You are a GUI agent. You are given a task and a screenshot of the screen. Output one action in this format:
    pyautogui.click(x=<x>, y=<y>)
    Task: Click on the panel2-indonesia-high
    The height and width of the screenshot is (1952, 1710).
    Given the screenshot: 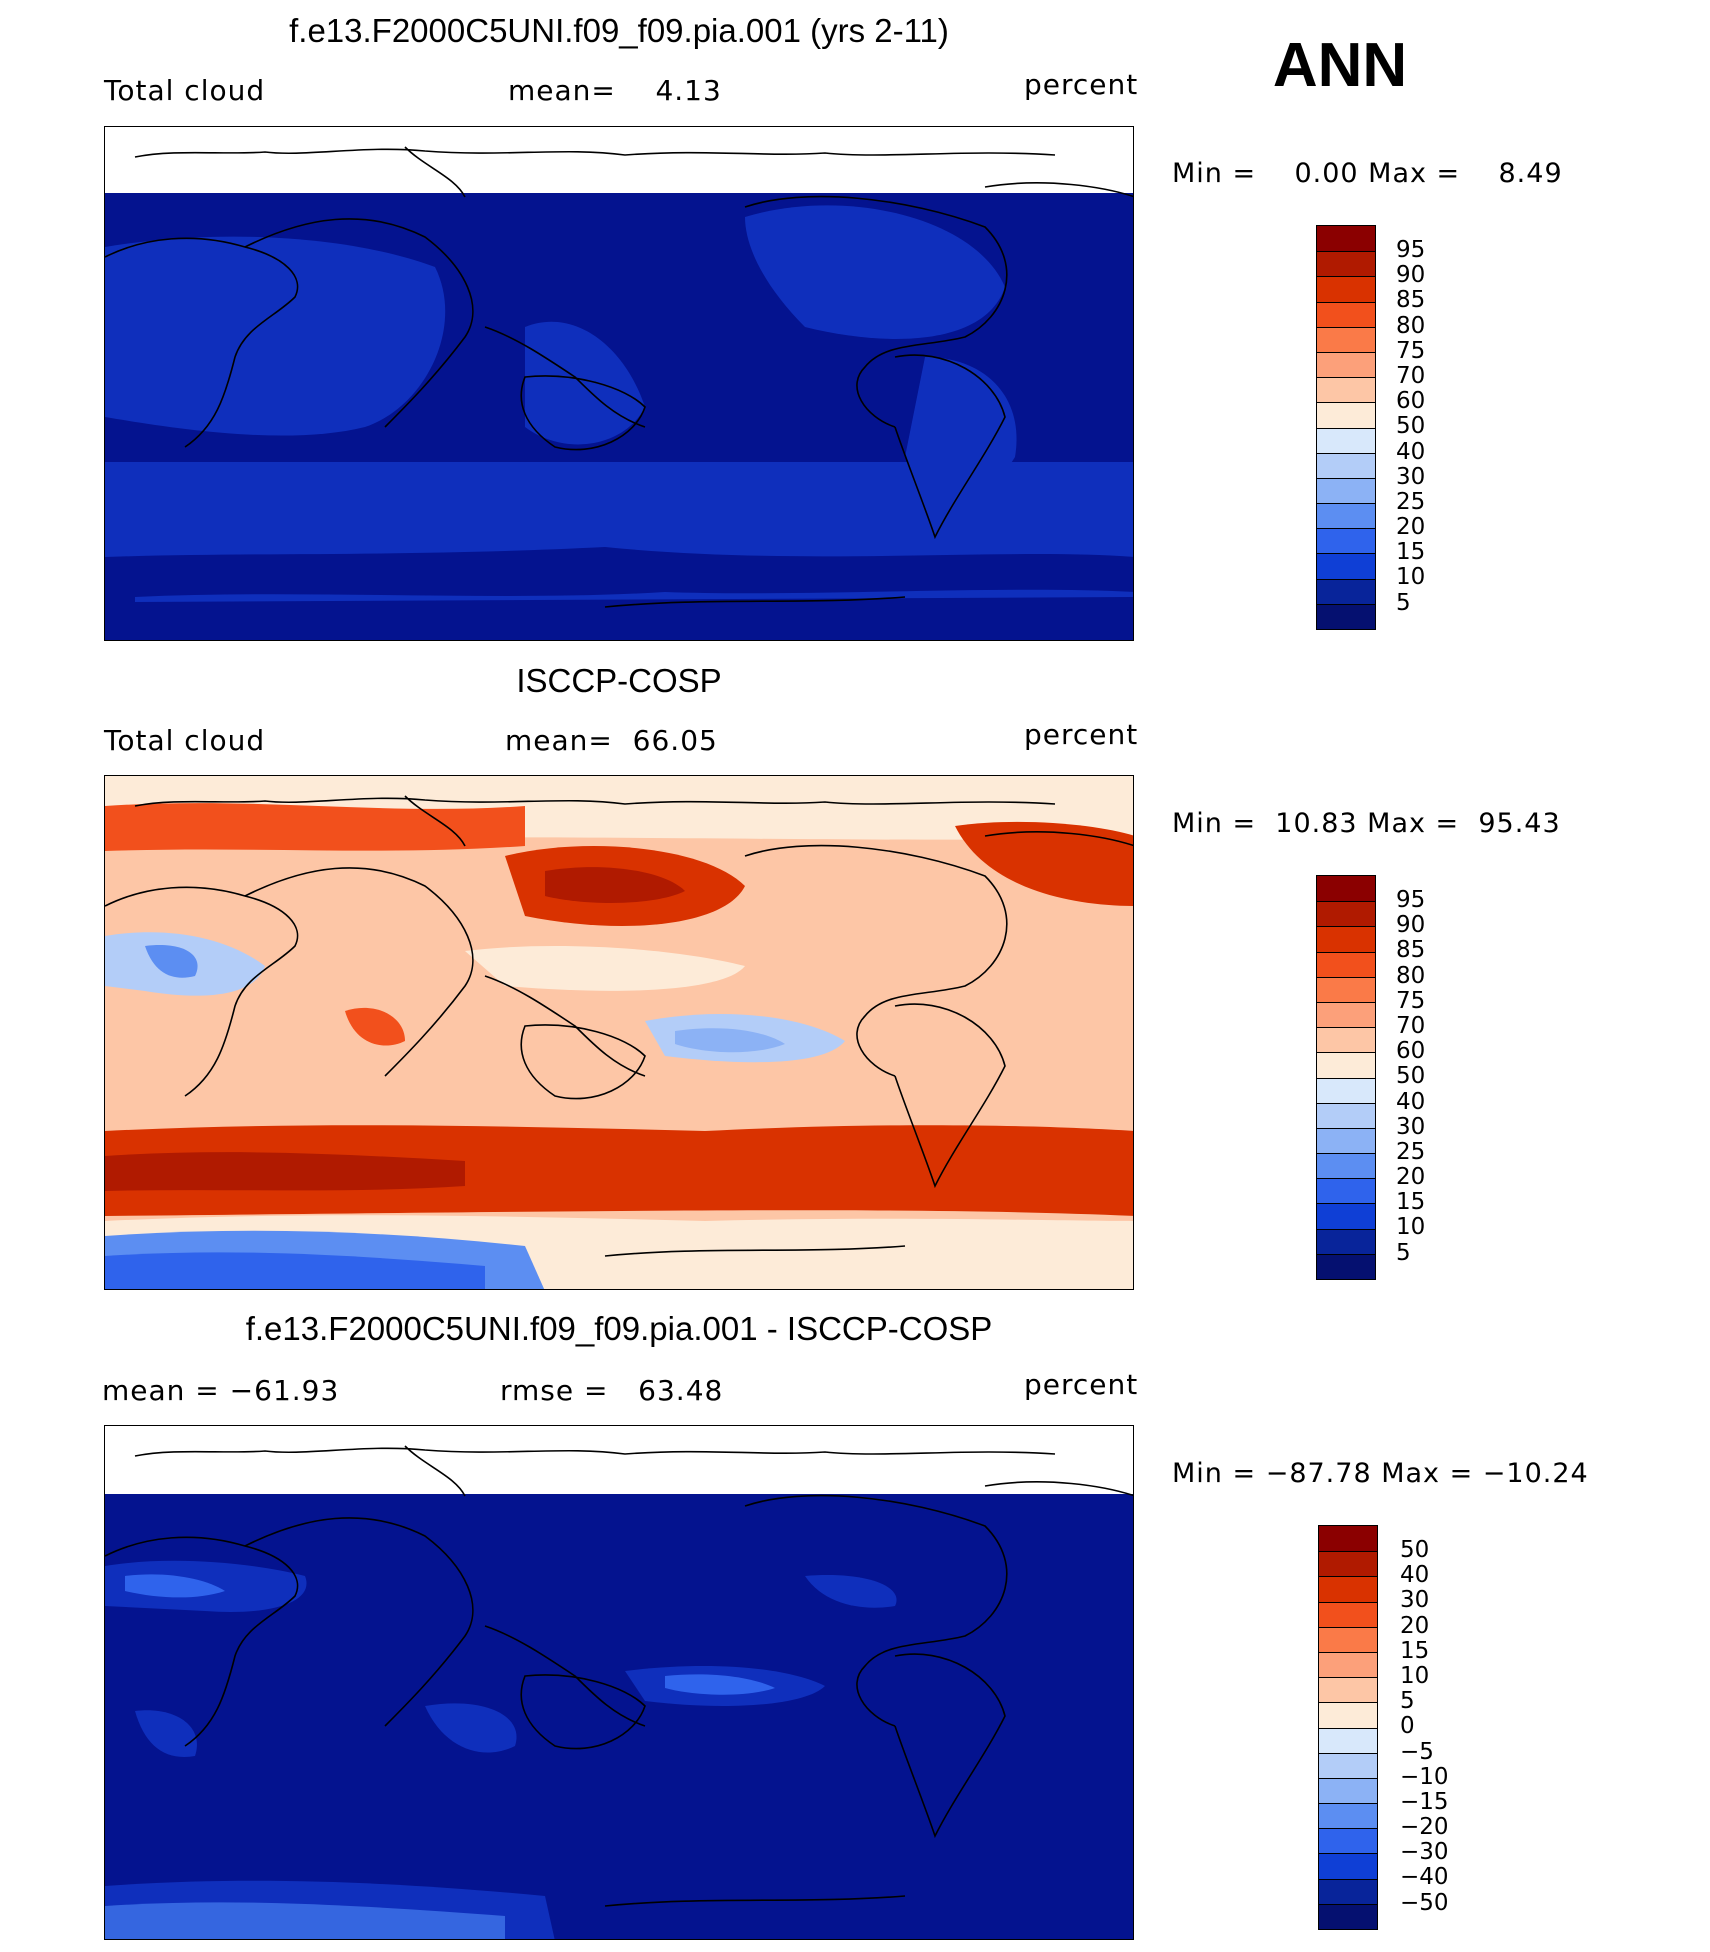 What is the action you would take?
    pyautogui.click(x=375, y=1026)
    